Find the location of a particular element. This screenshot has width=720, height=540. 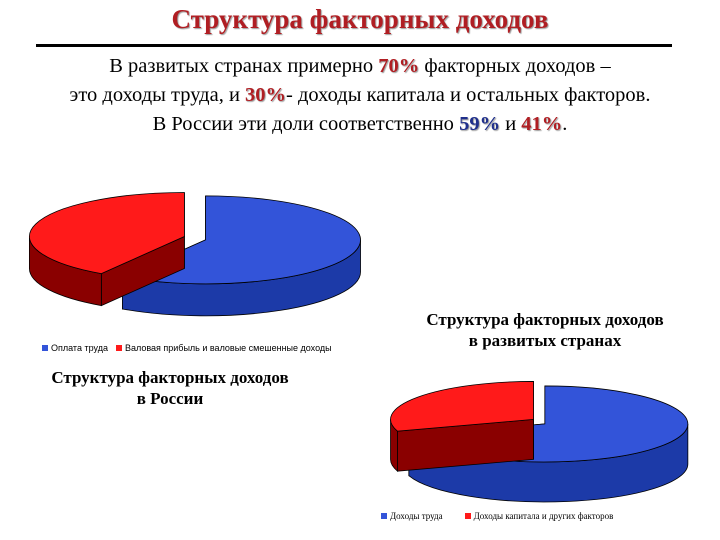

developed-chart-title-l1: Структура факторных доходов is located at coordinates (545, 319).